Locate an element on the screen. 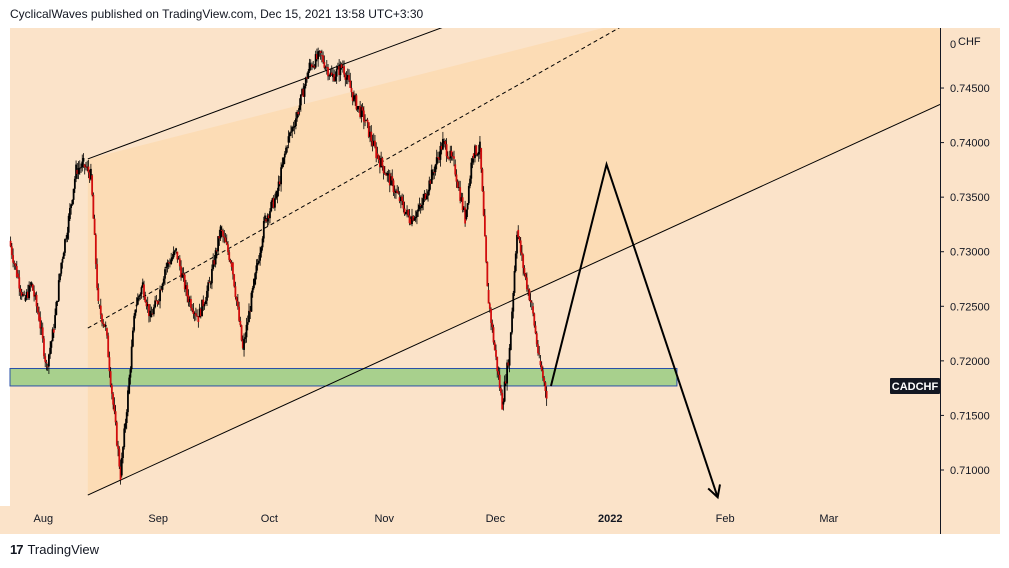 This screenshot has width=1009, height=568. footer-brand: TradingView is located at coordinates (63, 549).